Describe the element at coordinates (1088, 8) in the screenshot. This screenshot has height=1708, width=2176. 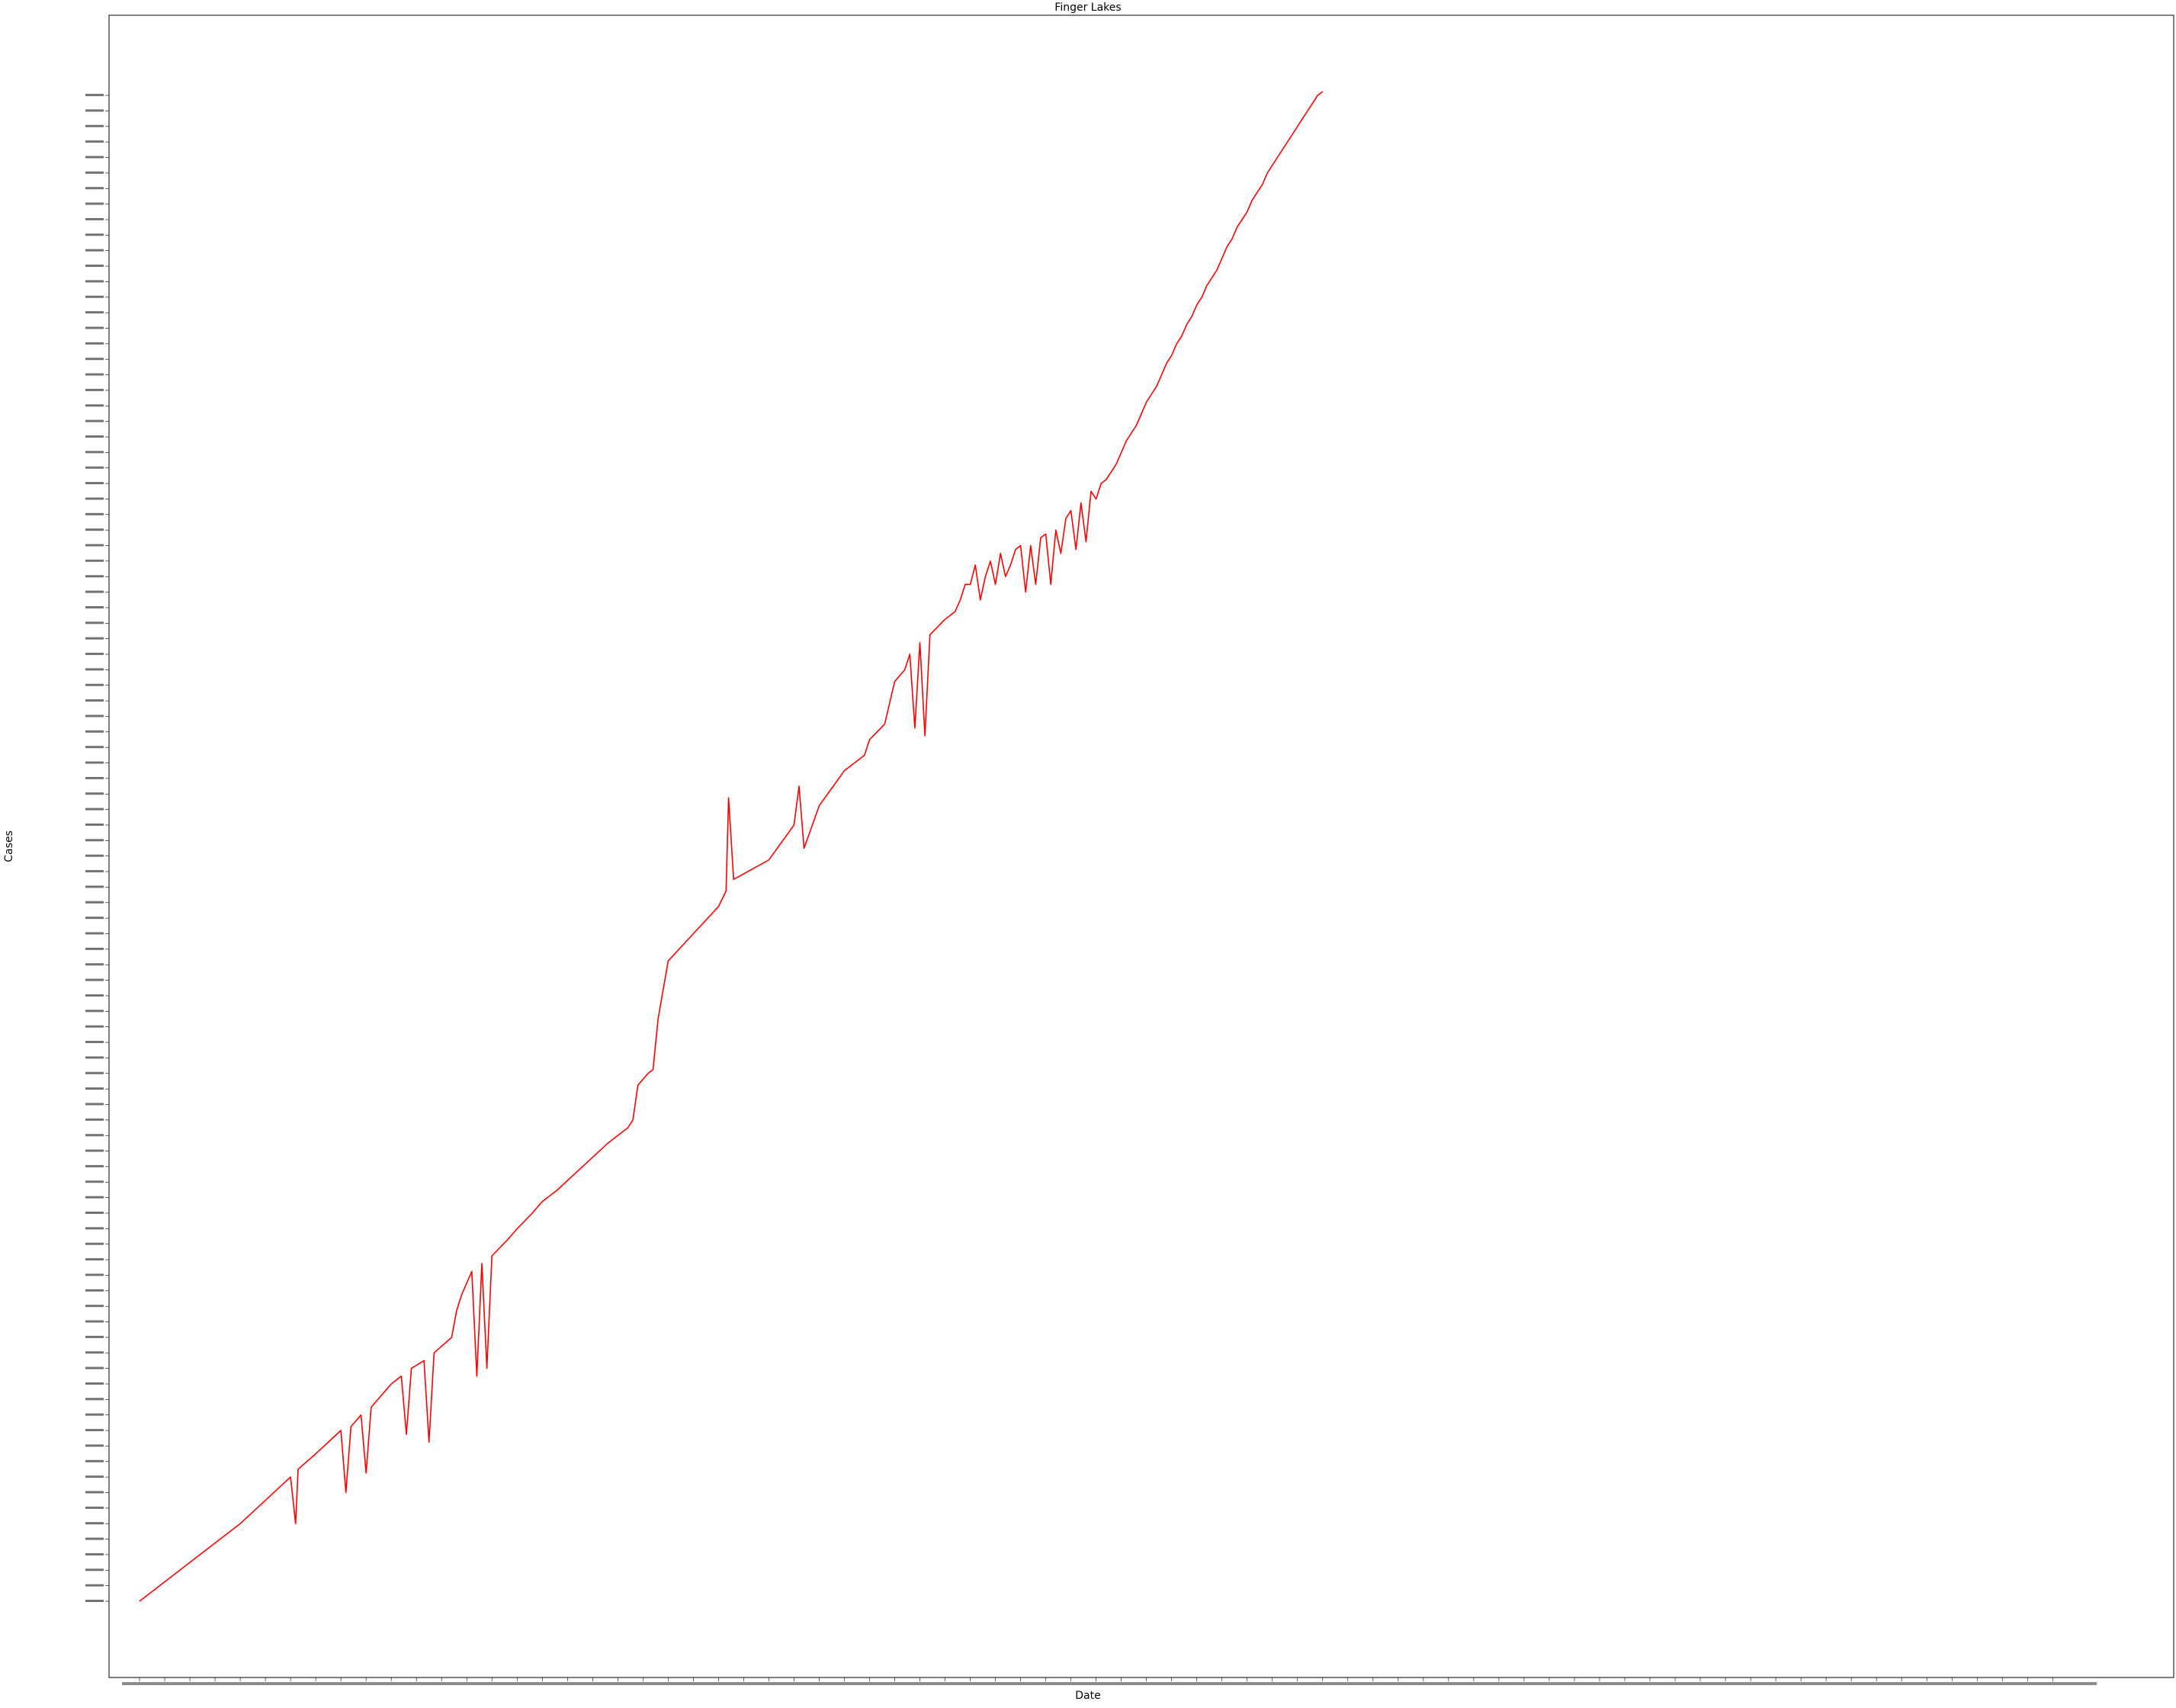
I see `chart-title: Finger Lakes` at that location.